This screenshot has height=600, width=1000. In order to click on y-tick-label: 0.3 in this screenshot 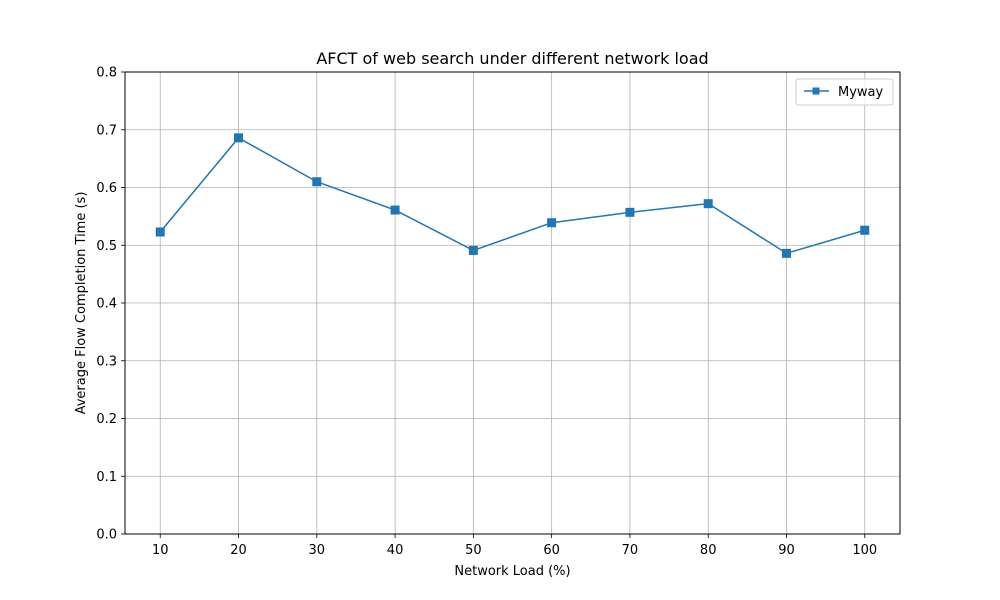, I will do `click(106, 361)`.